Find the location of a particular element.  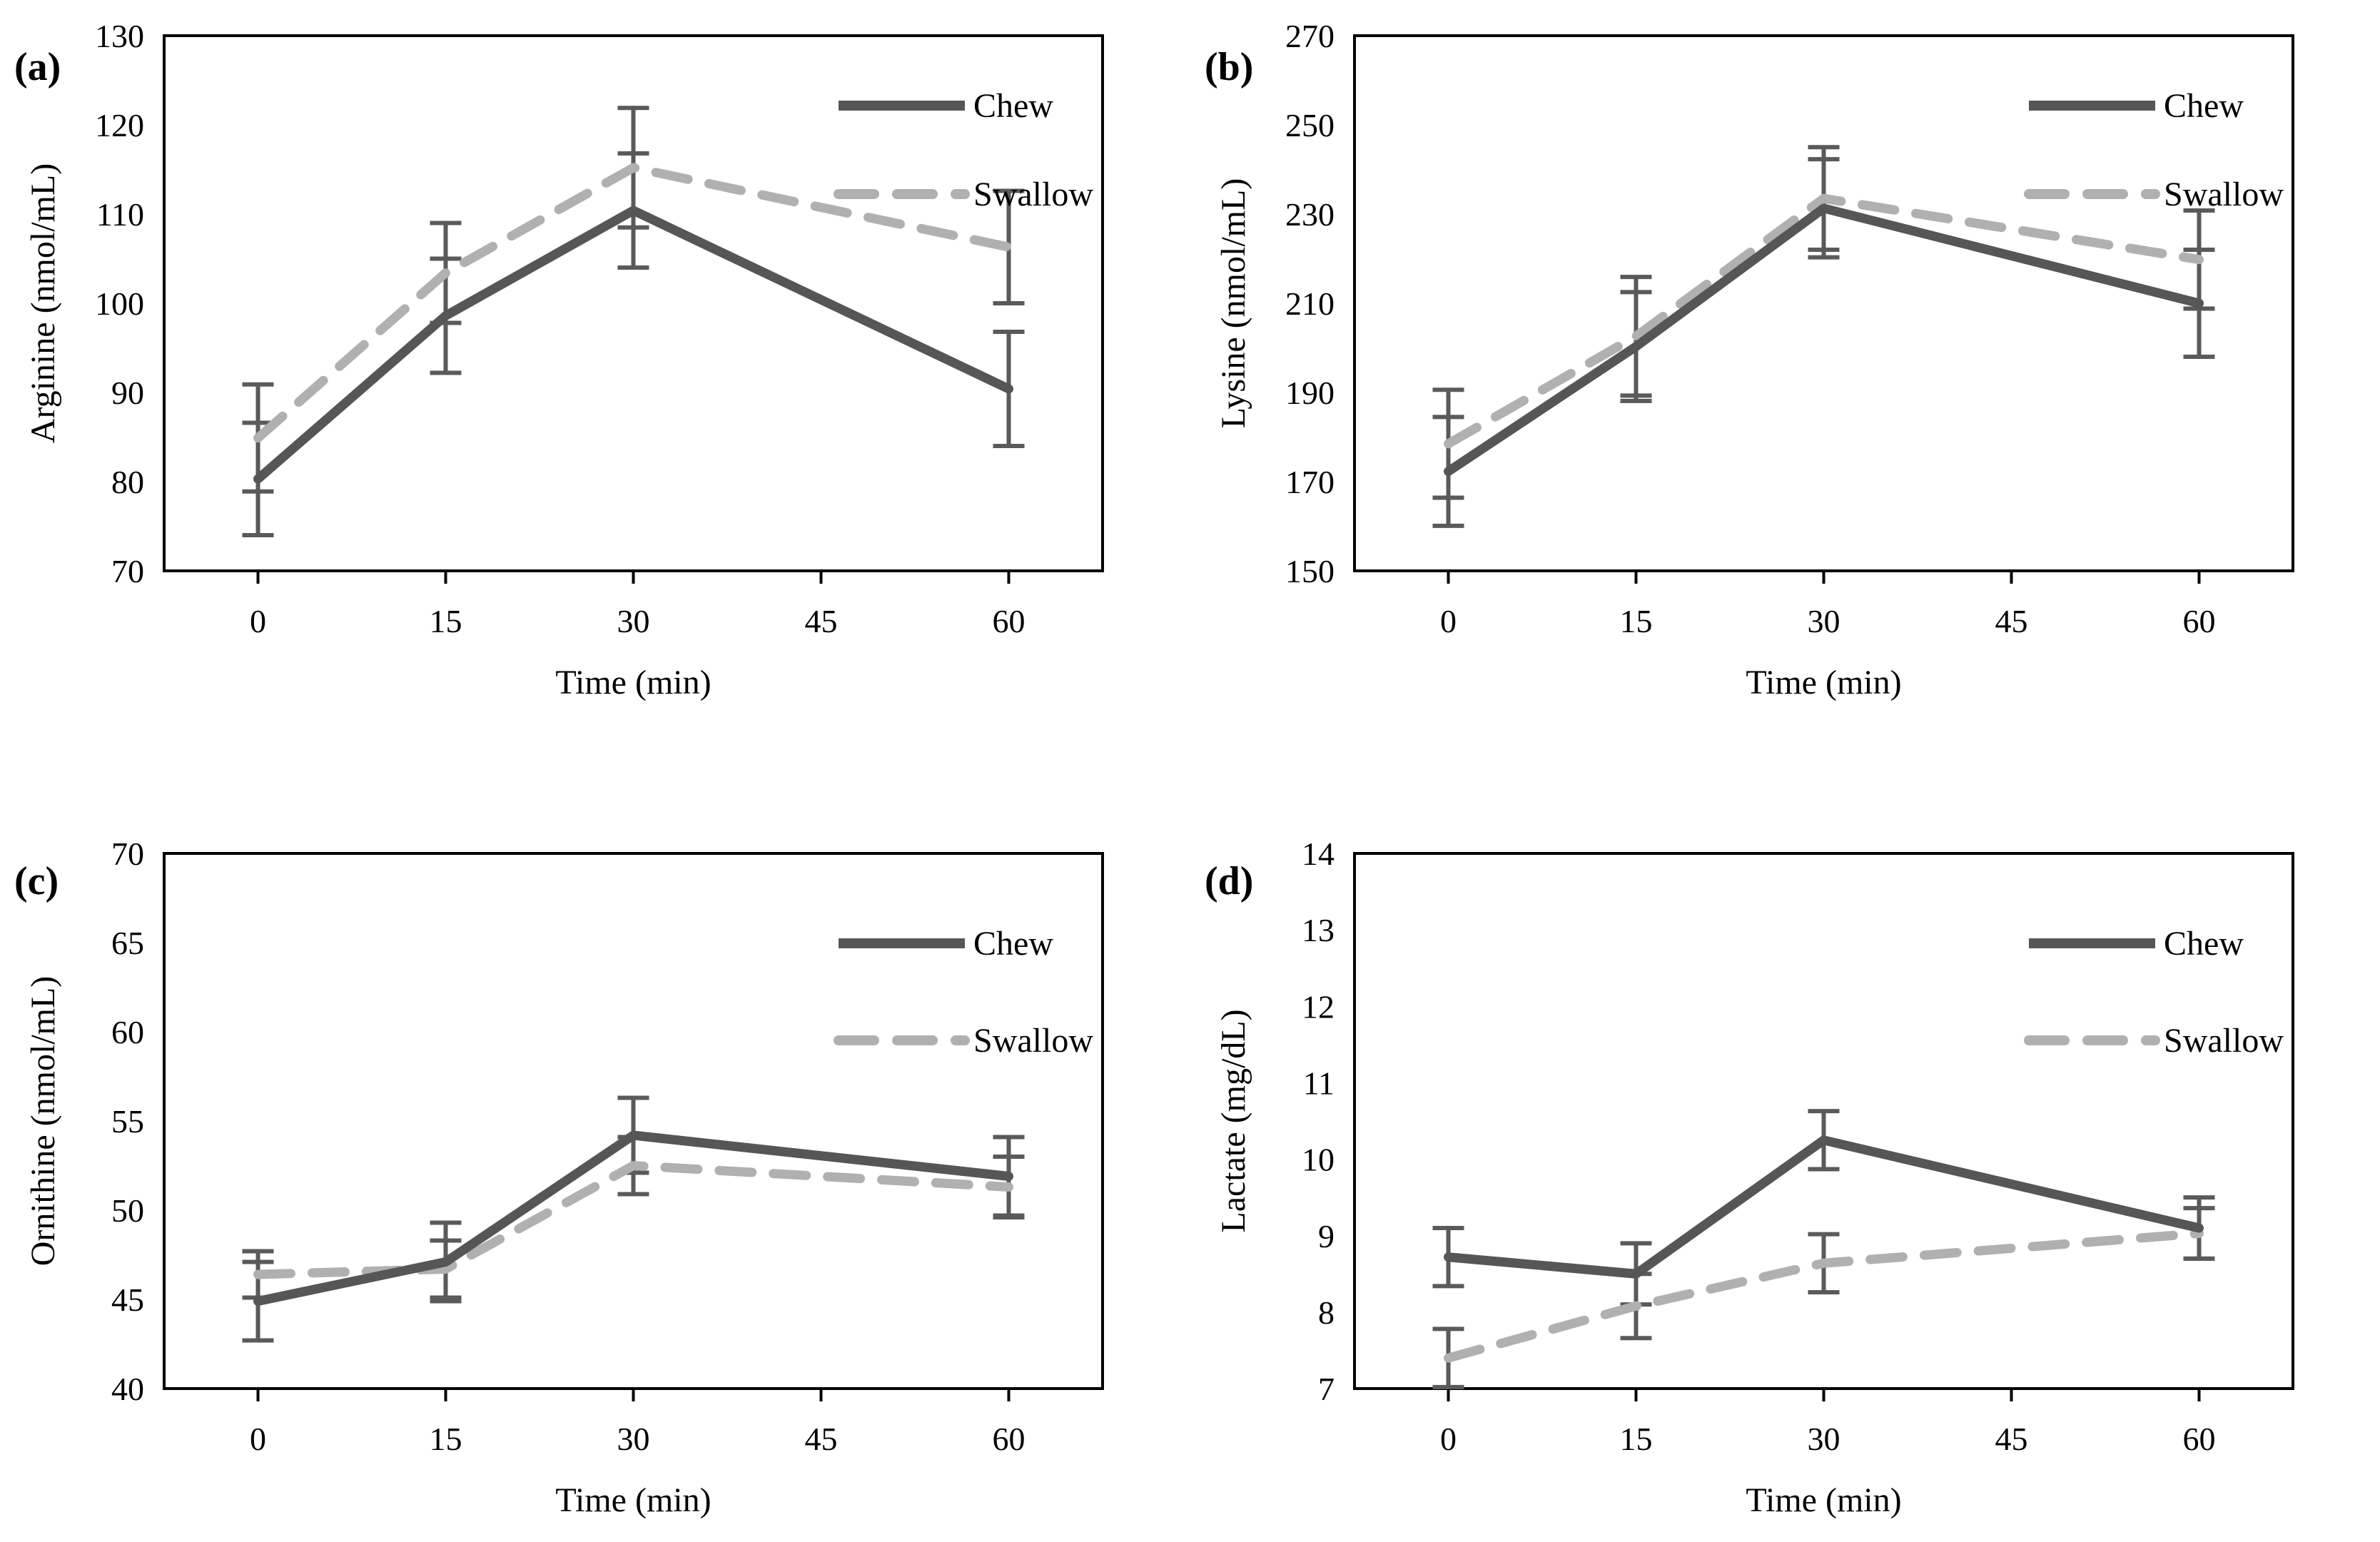

y-axis-tick-label: 9 is located at coordinates (1326, 1236).